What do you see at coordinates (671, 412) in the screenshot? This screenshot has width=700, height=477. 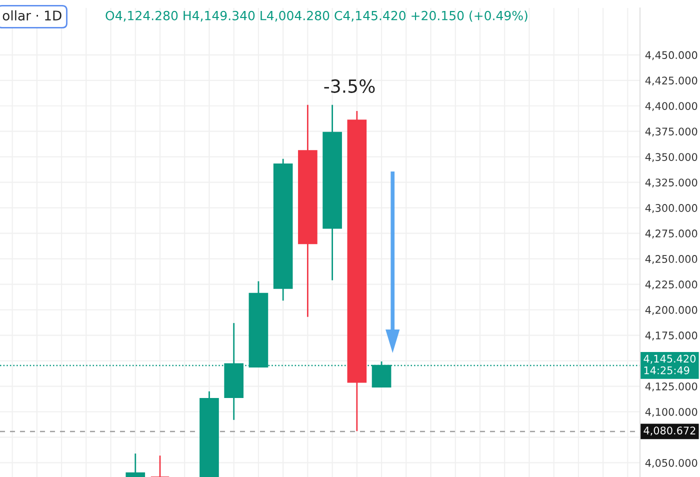 I see `y-tick-label: 4,100.000` at bounding box center [671, 412].